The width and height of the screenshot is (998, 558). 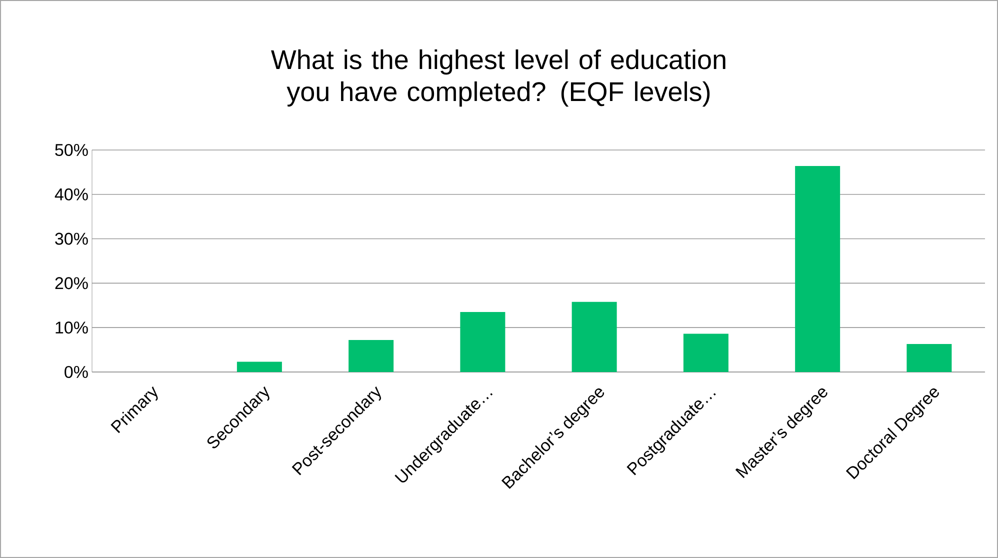 What do you see at coordinates (71, 150) in the screenshot?
I see `y-tick-label: 50%` at bounding box center [71, 150].